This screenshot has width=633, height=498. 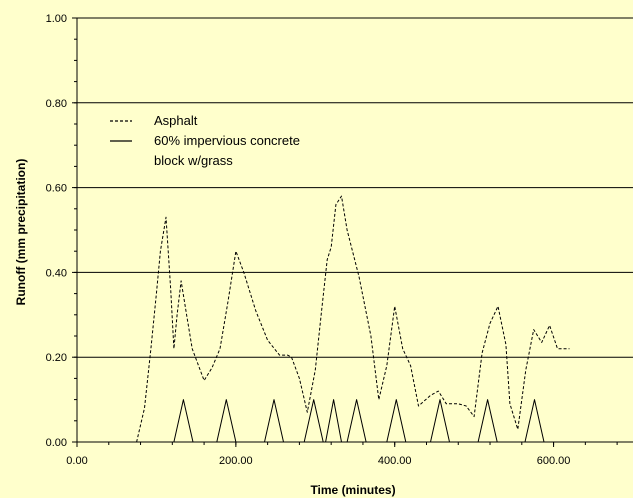 I want to click on x-tick-label: 200.00, so click(x=236, y=461).